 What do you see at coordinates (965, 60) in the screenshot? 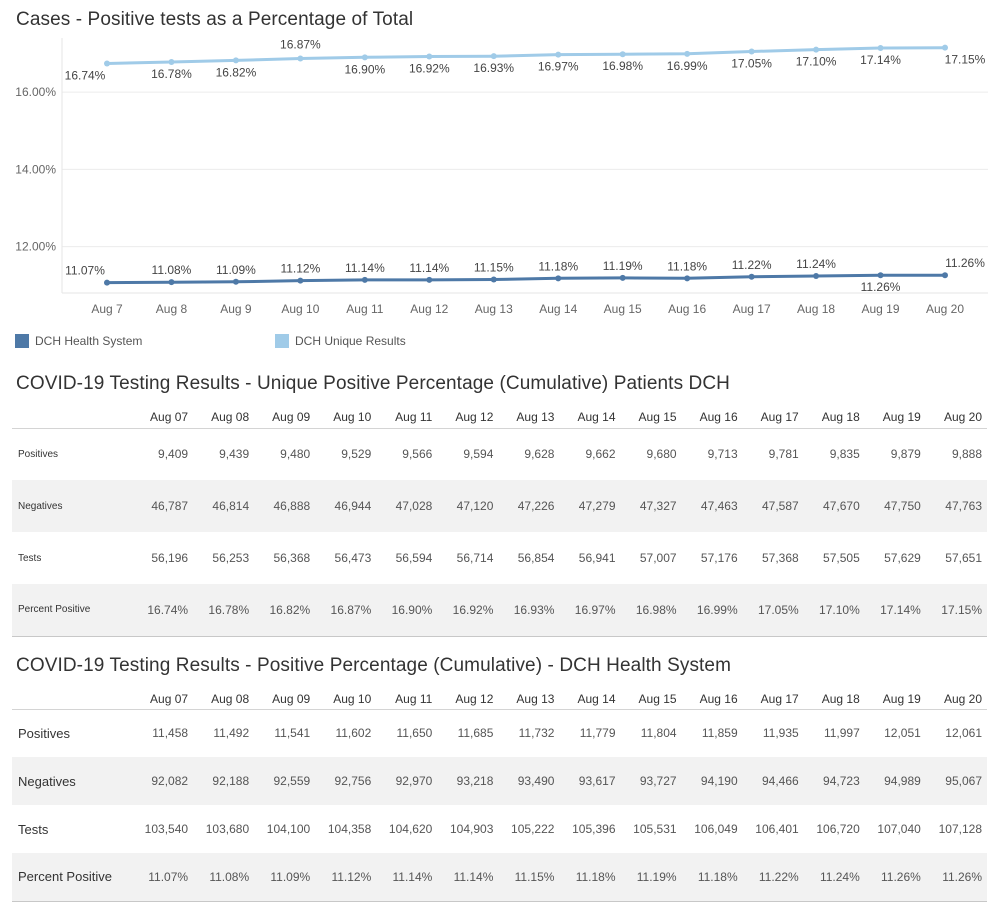
I see `data-label: 17.15%` at bounding box center [965, 60].